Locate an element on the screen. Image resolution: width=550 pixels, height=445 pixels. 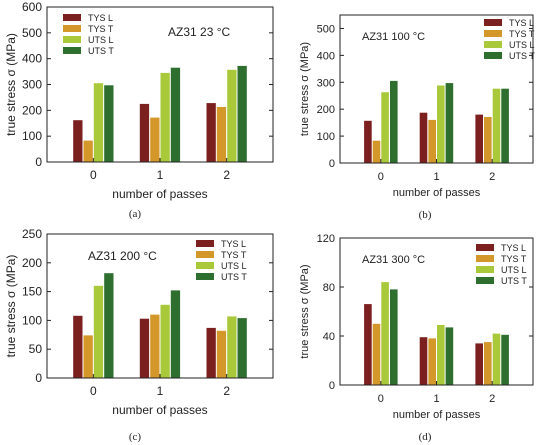
panel-label-c: (c) is located at coordinates (135, 437).